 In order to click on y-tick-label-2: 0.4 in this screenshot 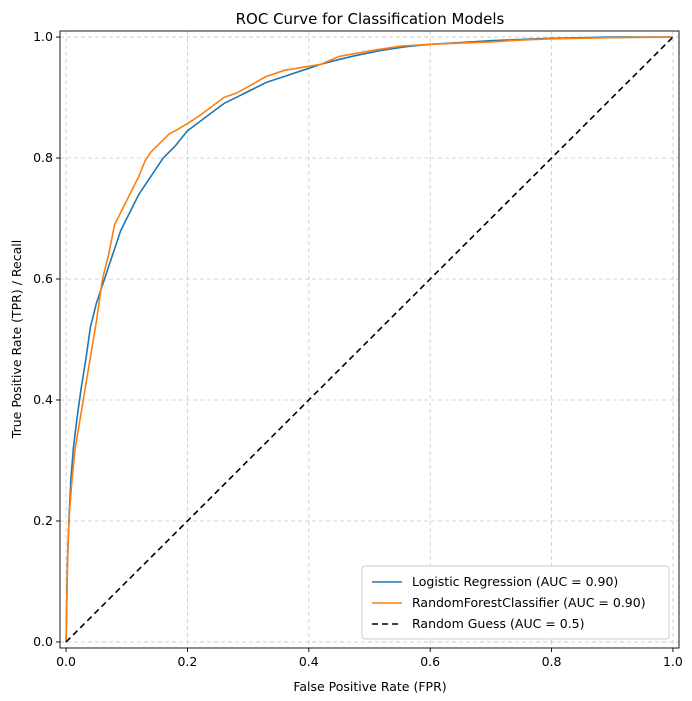, I will do `click(43, 399)`.